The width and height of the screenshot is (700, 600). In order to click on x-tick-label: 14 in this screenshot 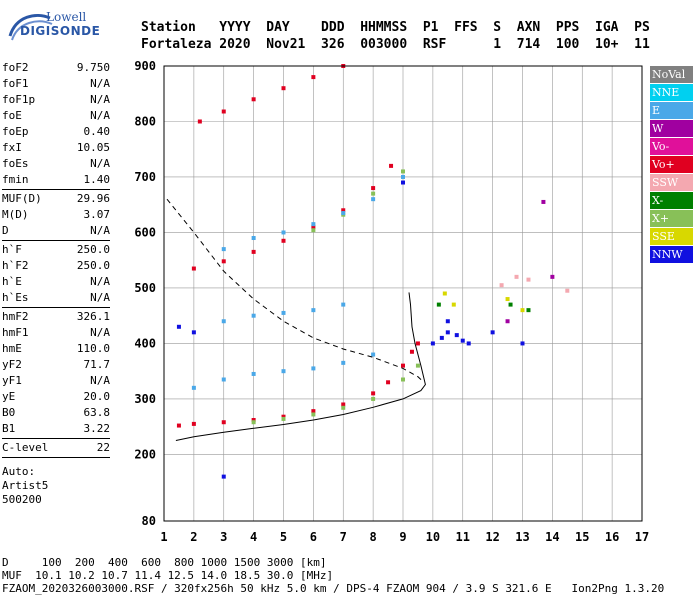, I will do `click(552, 537)`.